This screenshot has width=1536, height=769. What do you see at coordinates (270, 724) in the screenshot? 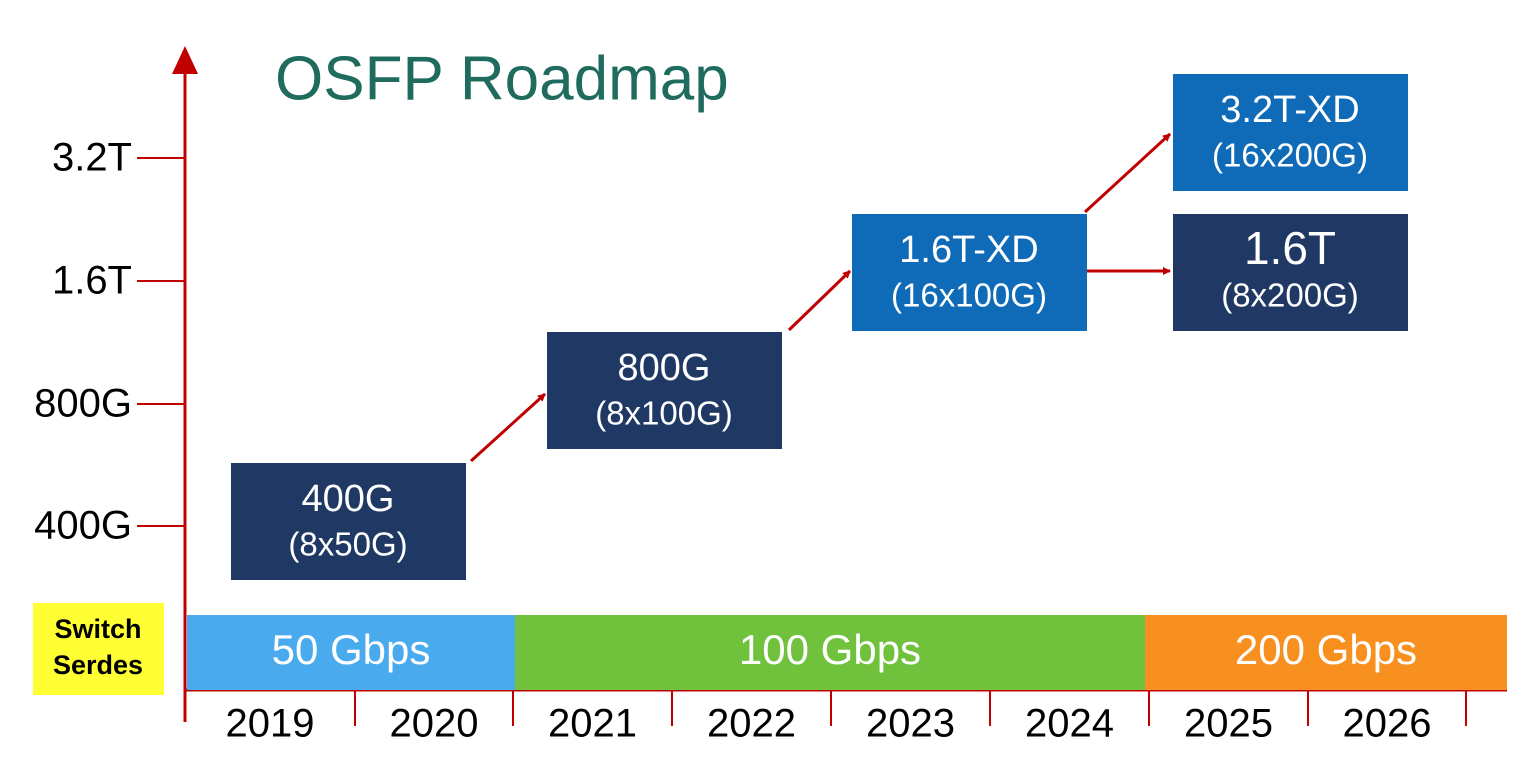
I see `year-label: 2019` at bounding box center [270, 724].